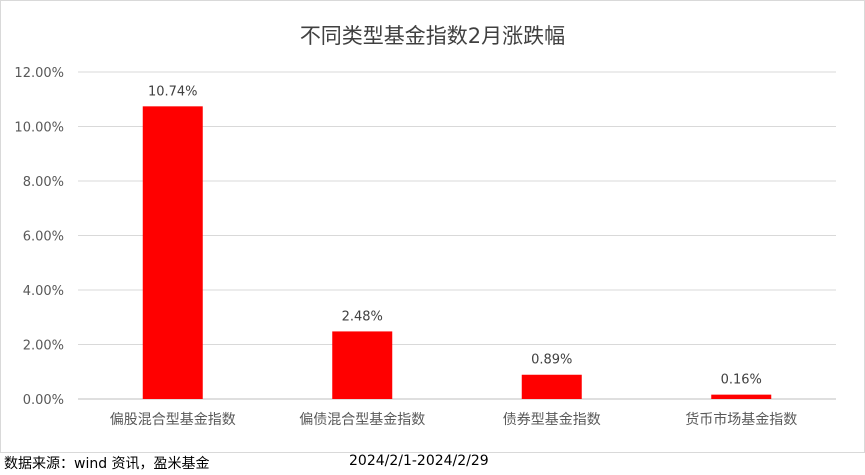 The height and width of the screenshot is (475, 865). I want to click on y-tick-label: 2.00%, so click(43, 346).